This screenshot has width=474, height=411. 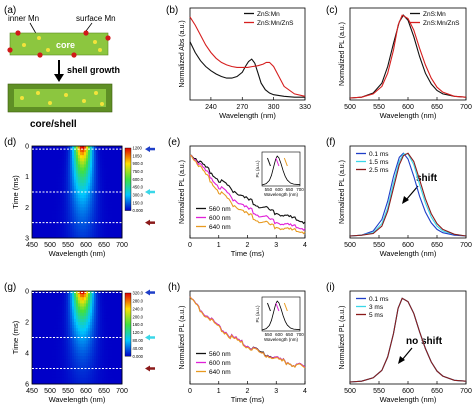 I want to click on time-slice-arrowhead-g, so click(x=147, y=368).